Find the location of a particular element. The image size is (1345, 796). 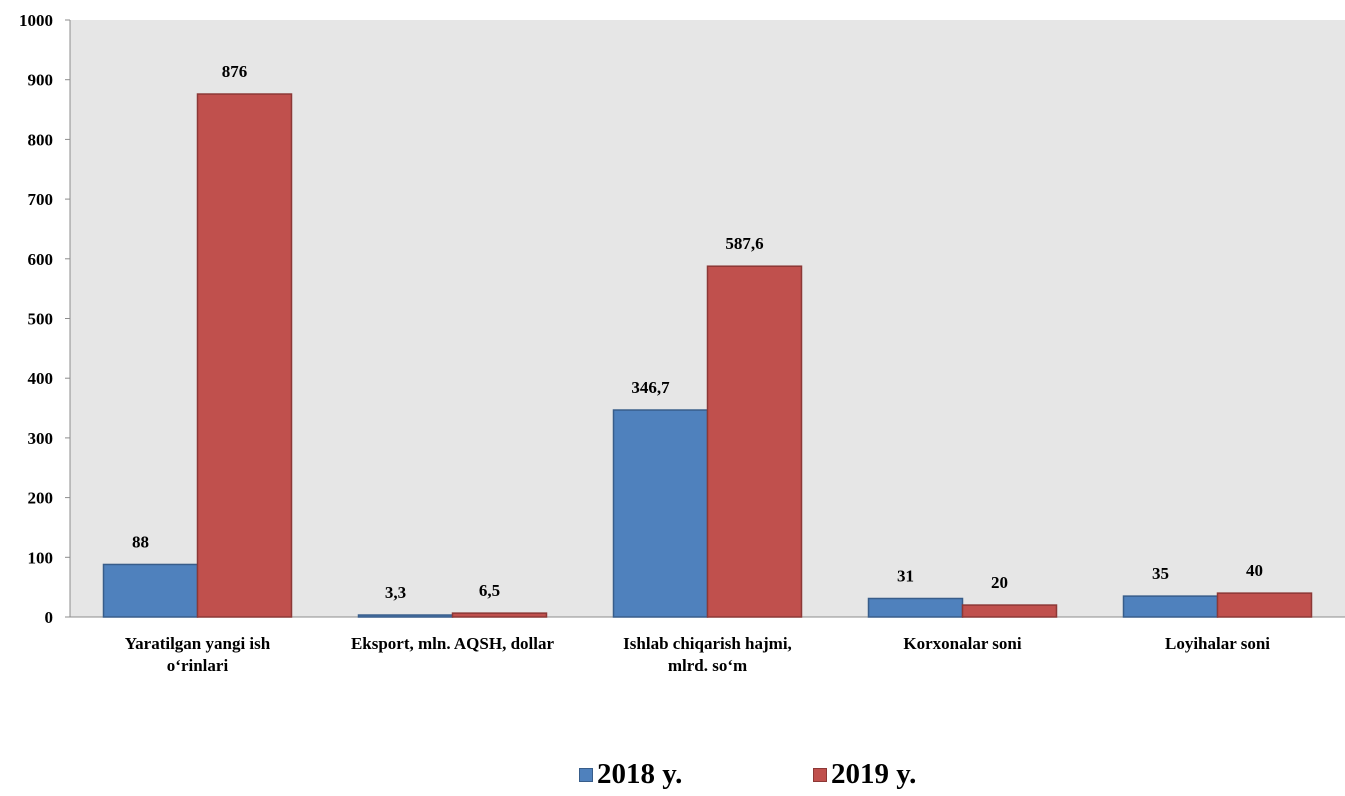

category-label: Ishlab chiqarish hajmi, mlrd. so‘m is located at coordinates (708, 655).